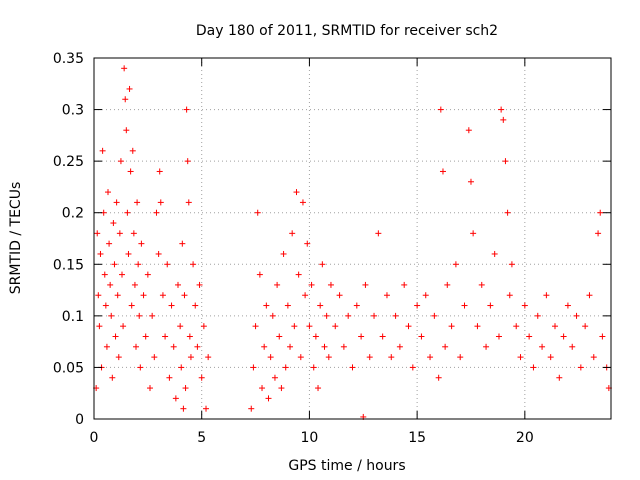 This screenshot has width=640, height=480. Describe the element at coordinates (68, 368) in the screenshot. I see `y-tick-label: 0.05` at that location.